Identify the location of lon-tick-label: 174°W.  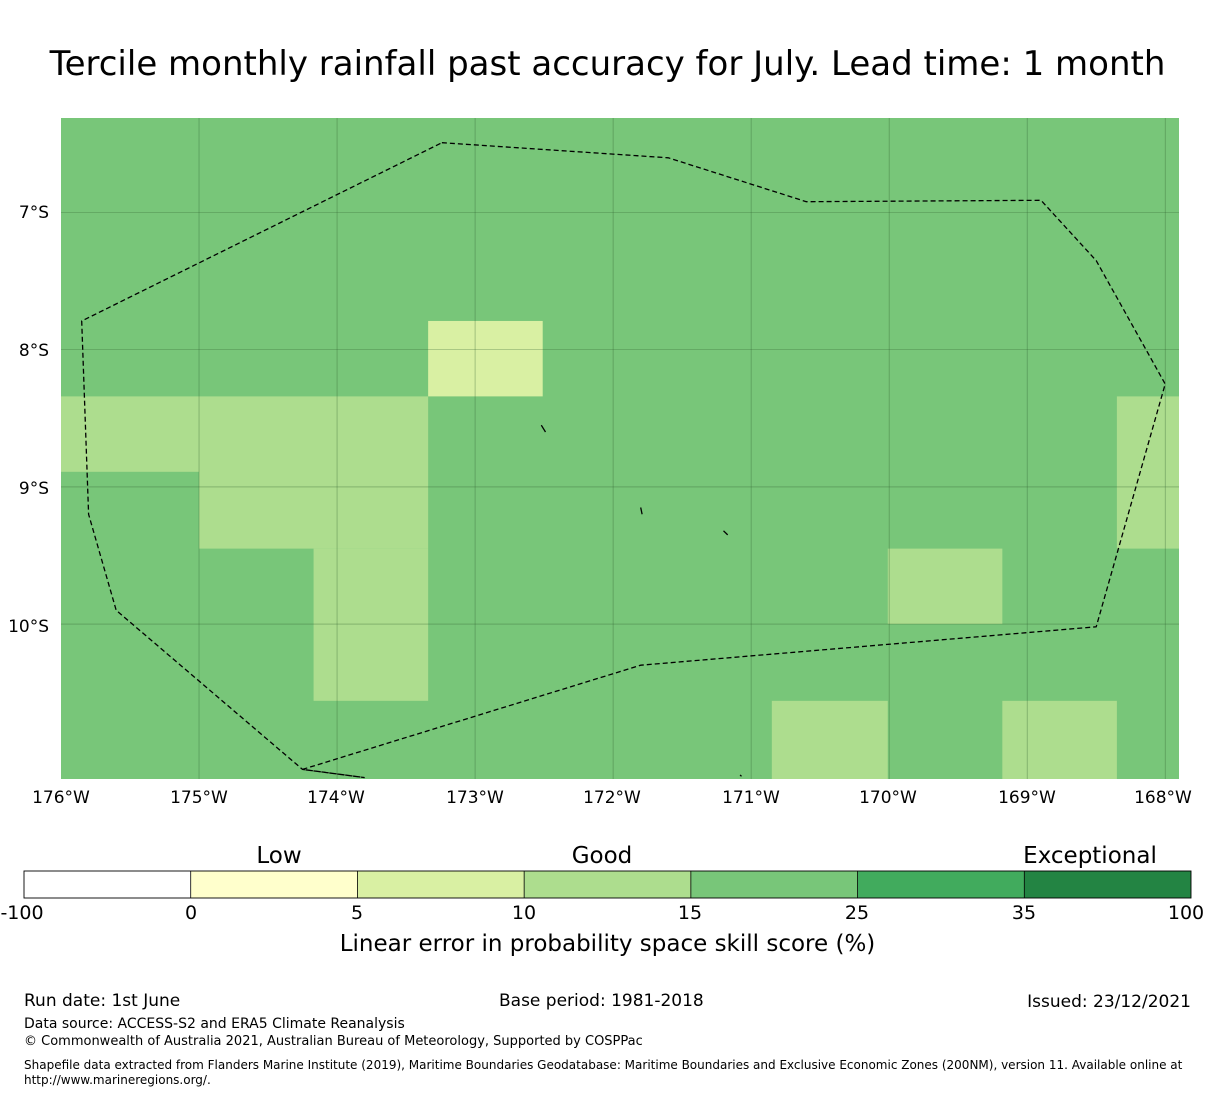
(336, 798).